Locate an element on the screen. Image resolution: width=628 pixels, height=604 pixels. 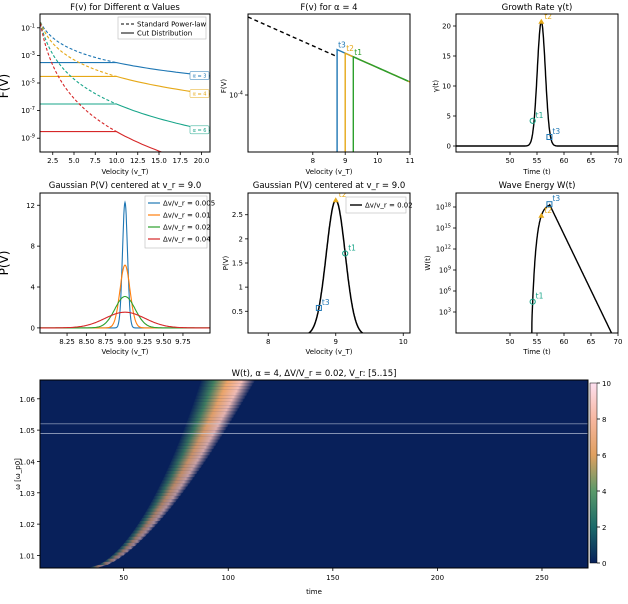
x-tick-label: 8.25 is located at coordinates (67, 342).